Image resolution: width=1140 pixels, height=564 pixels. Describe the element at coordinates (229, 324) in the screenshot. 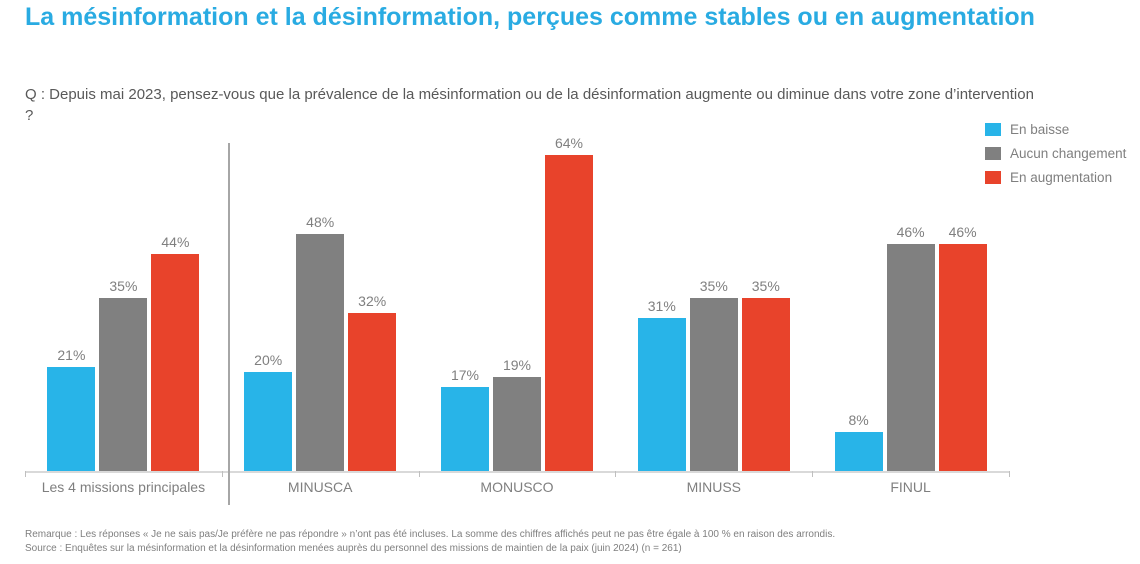

I see `group-divider-line` at that location.